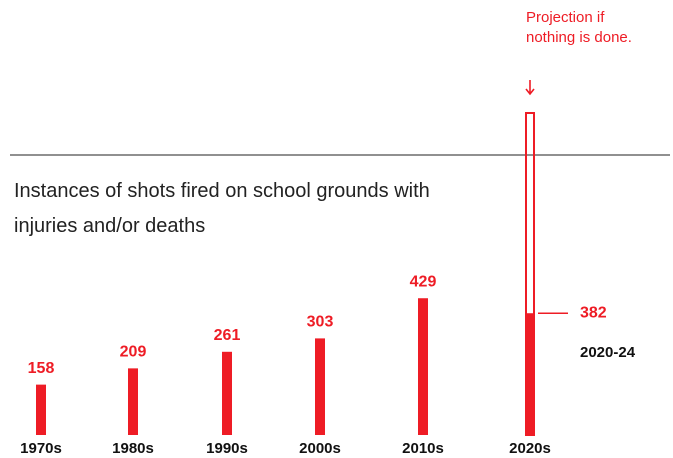 This screenshot has width=673, height=458. I want to click on arrow, so click(530, 88).